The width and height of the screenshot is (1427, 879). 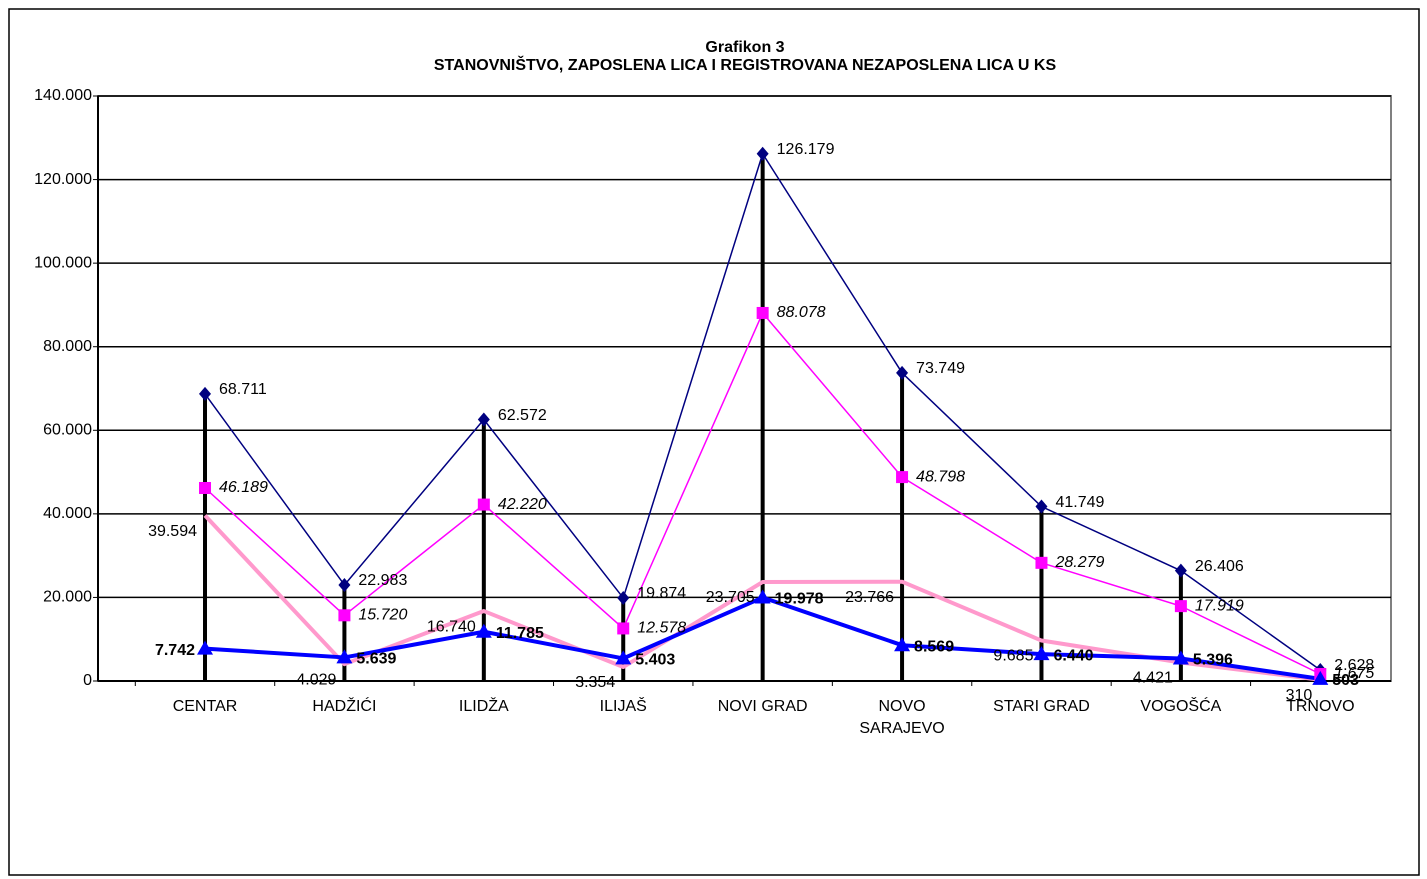 What do you see at coordinates (522, 415) in the screenshot?
I see `data-label: 62.572` at bounding box center [522, 415].